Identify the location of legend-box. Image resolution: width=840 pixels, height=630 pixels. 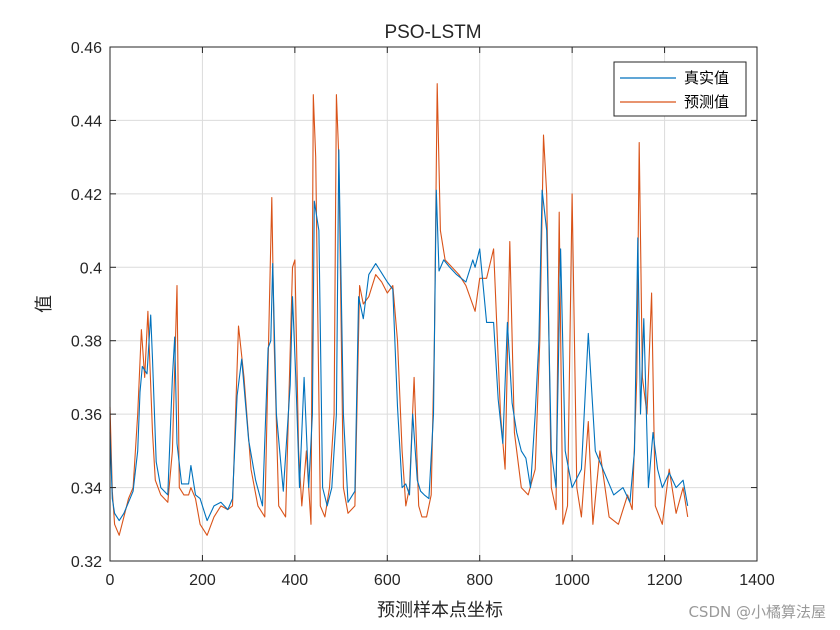
(680, 89).